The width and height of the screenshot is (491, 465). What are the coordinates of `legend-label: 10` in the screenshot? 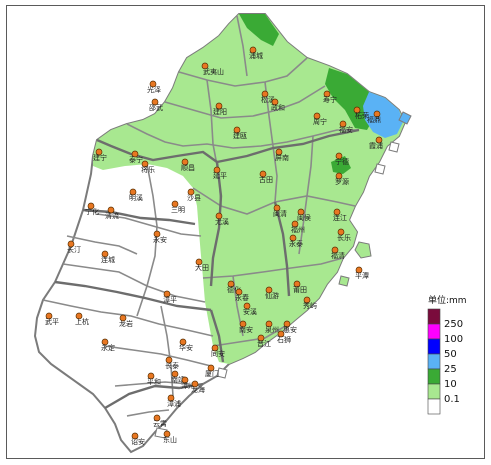 It's located at (450, 384).